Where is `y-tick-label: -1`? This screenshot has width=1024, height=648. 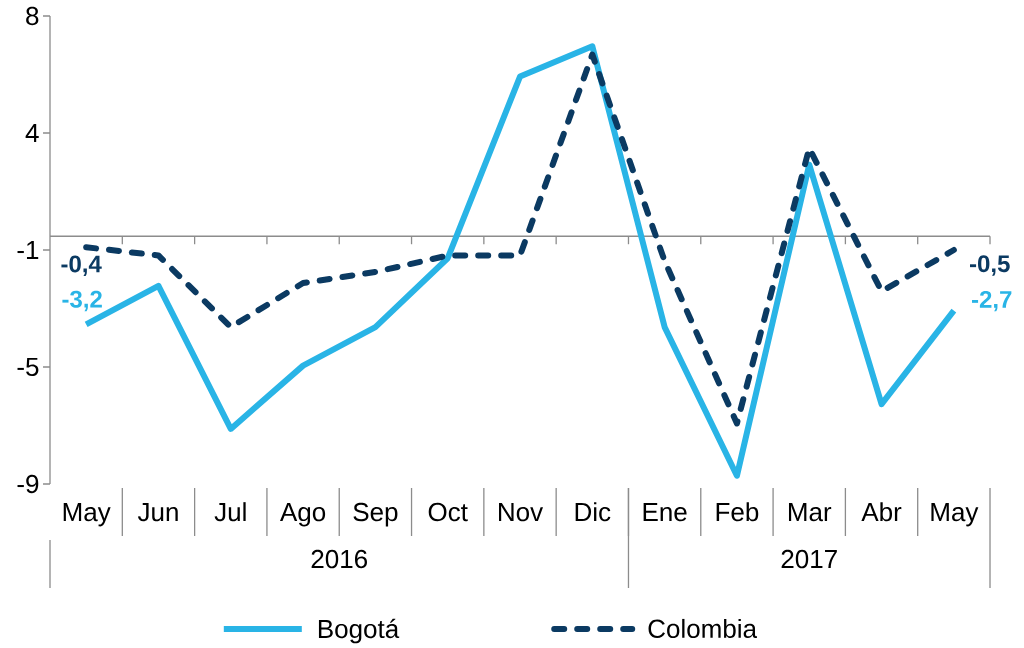
y-tick-label: -1 is located at coordinates (28, 250).